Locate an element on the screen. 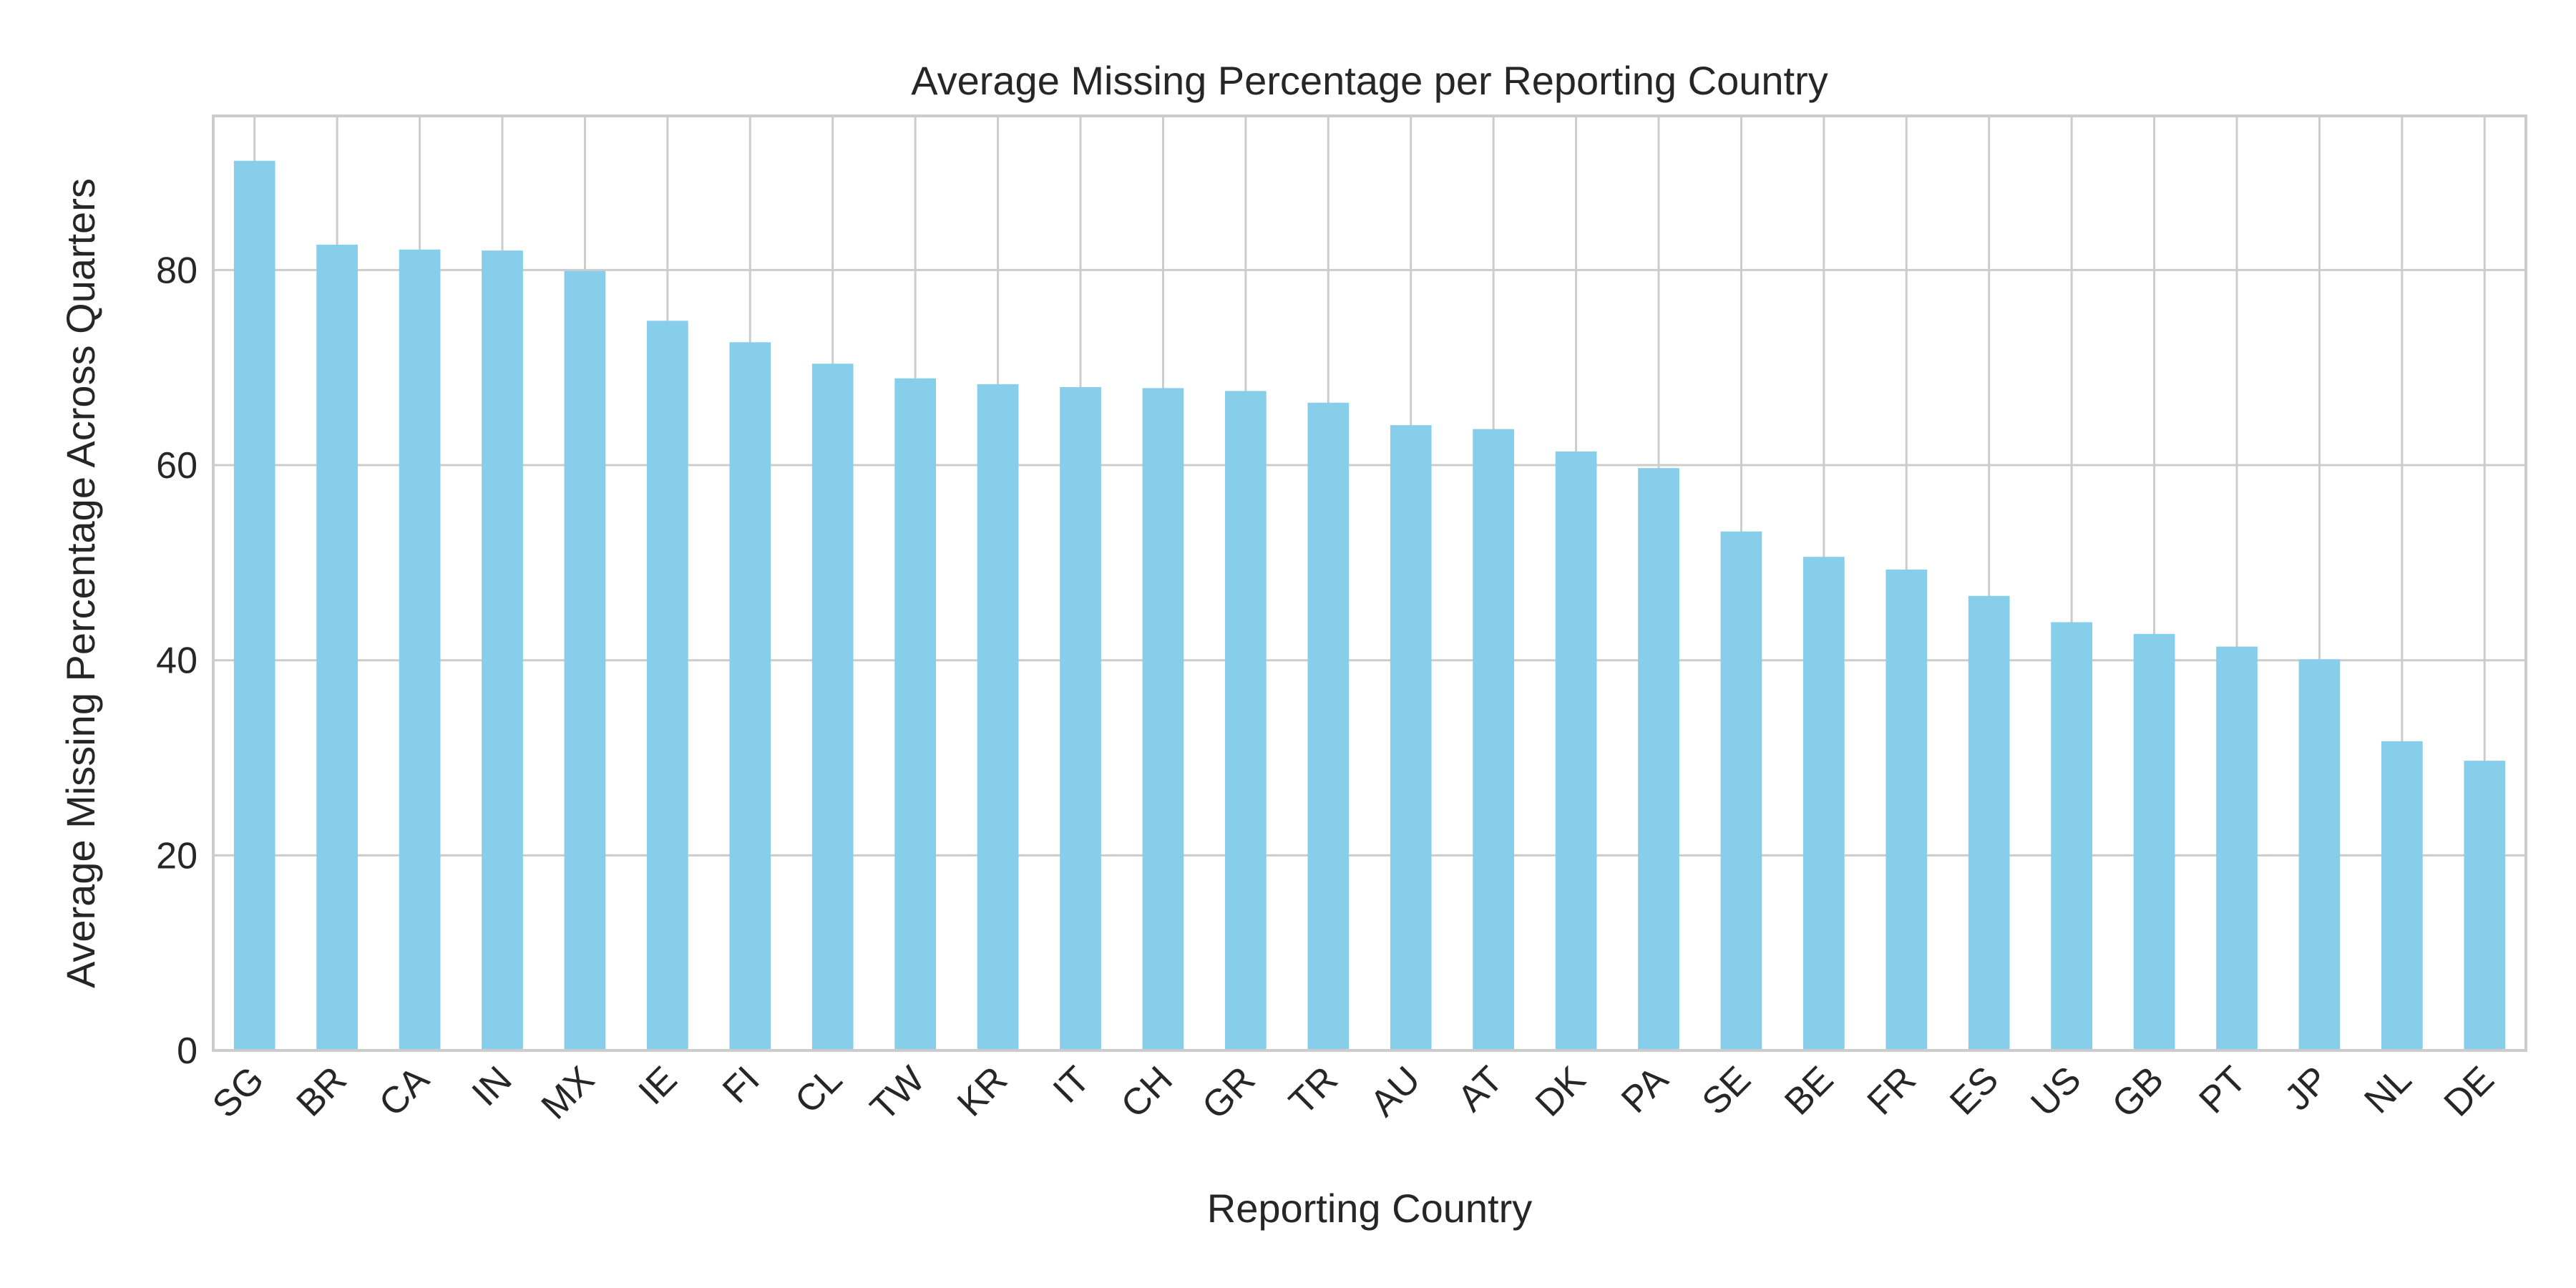  bar-pt is located at coordinates (2237, 848).